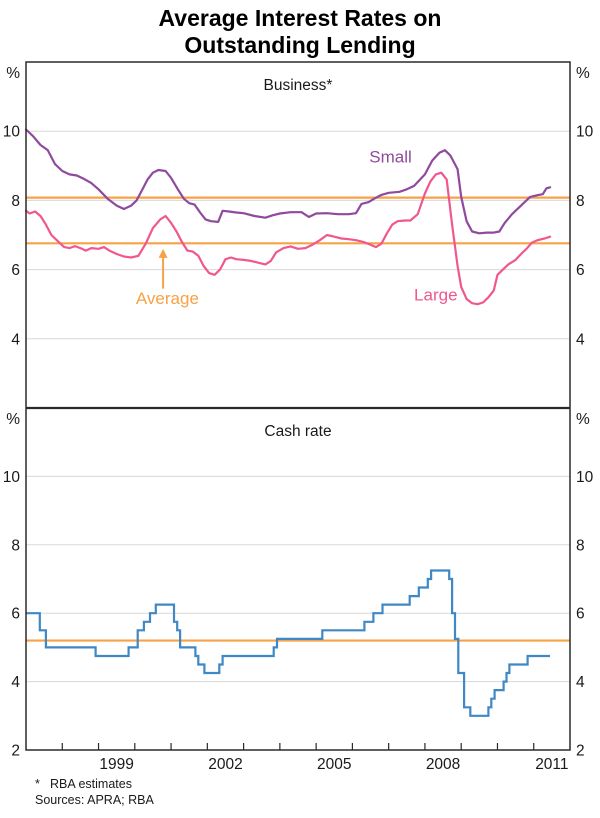  What do you see at coordinates (15, 751) in the screenshot?
I see `y-tick-label-2-left: 2` at bounding box center [15, 751].